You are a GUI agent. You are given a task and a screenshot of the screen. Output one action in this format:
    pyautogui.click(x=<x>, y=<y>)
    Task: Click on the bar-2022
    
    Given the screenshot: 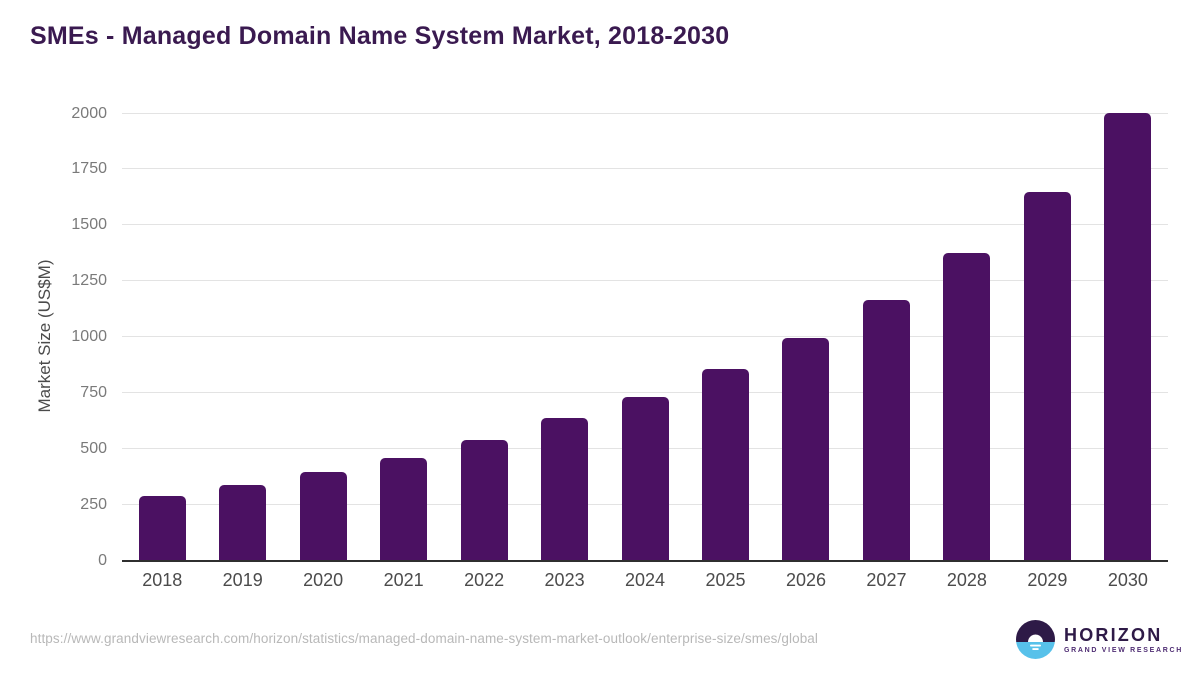 What is the action you would take?
    pyautogui.click(x=484, y=500)
    